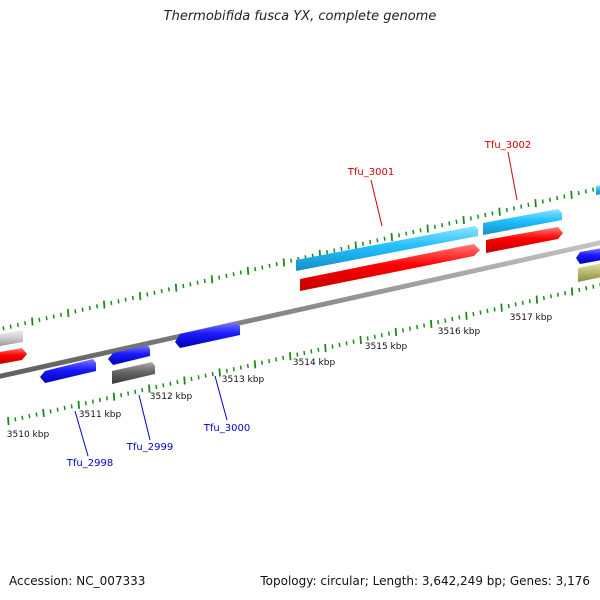  Describe the element at coordinates (129, 355) in the screenshot. I see `cds-feature-tfu-2999-blue` at that location.